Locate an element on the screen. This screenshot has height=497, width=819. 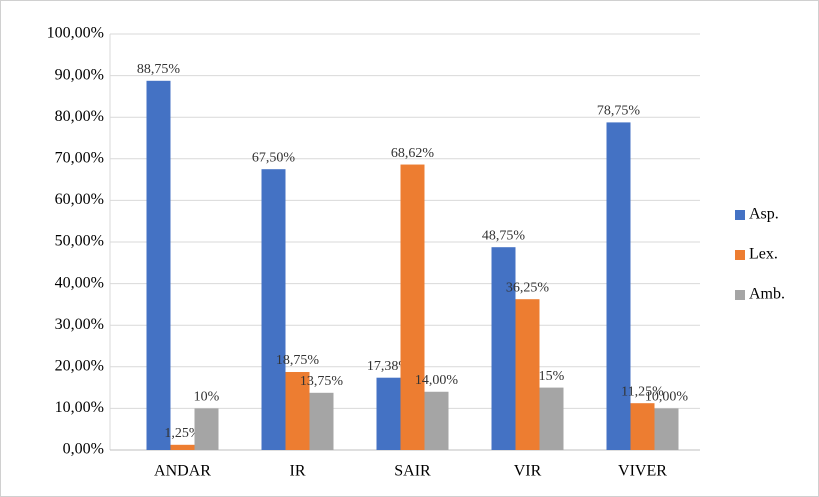
value-label: 15% is located at coordinates (552, 376).